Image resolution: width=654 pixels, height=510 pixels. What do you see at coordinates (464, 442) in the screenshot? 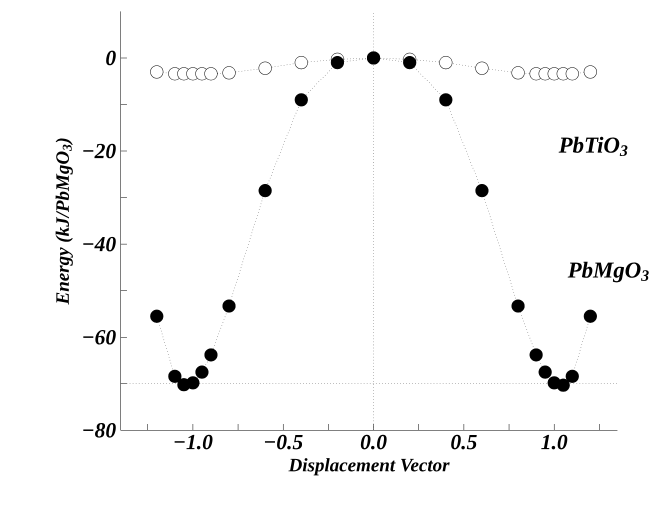
I see `x-tick-label: 0.5` at bounding box center [464, 442].